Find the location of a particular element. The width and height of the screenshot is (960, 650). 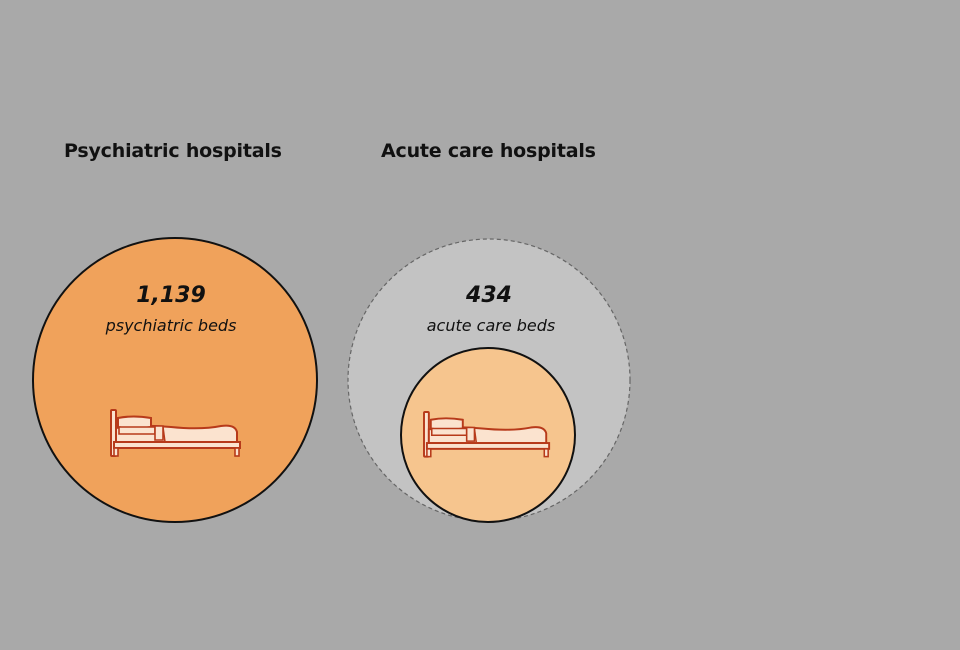

psychiatric-hospitals-heading: Psychiatric hospitals is located at coordinates (173, 151).